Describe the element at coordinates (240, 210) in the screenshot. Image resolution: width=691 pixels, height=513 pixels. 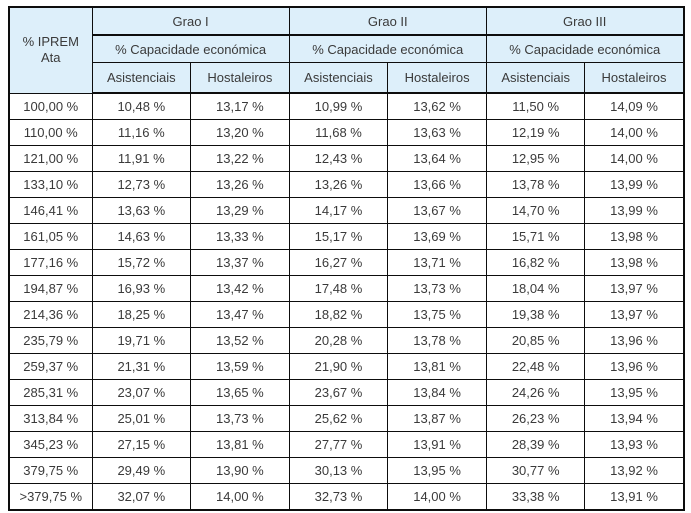
I see `percentage-value-cell: 13,29 %` at that location.